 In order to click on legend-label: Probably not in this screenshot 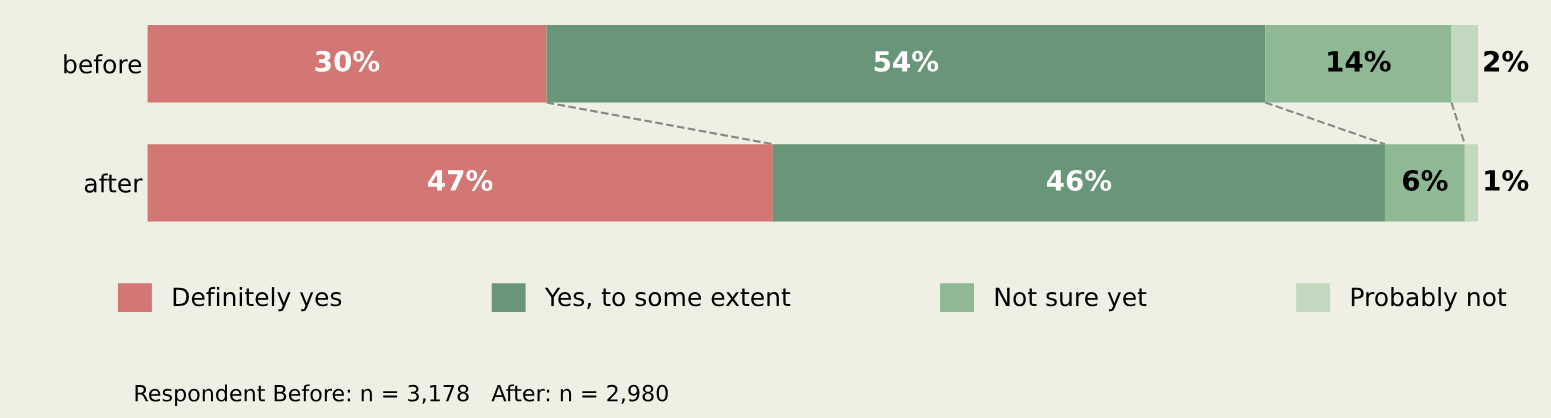, I will do `click(1429, 299)`.